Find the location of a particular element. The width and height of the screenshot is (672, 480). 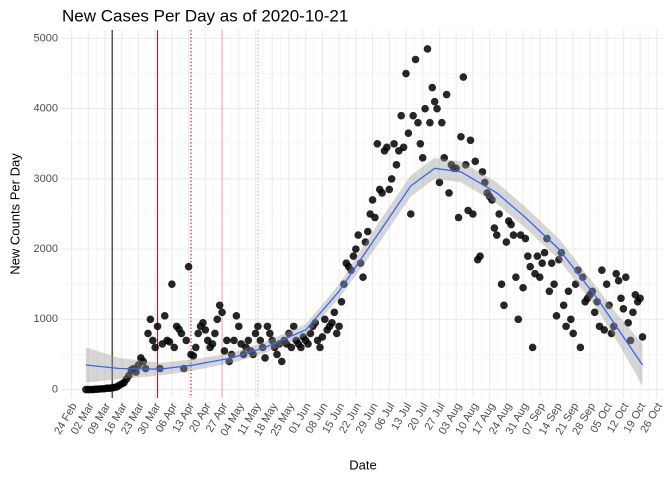

y-axis-label: New Counts Per Day is located at coordinates (14, 214).